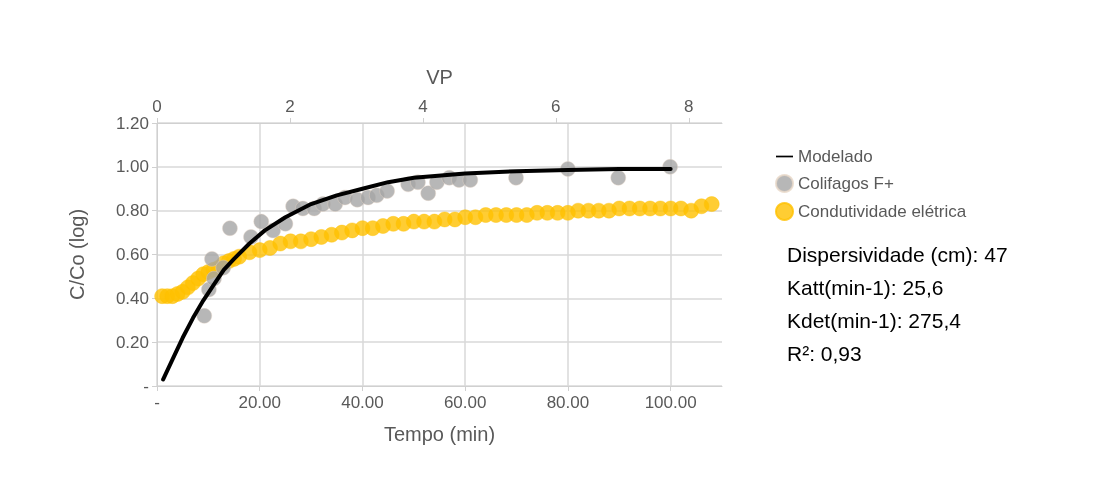 The image size is (1098, 501). Describe the element at coordinates (568, 402) in the screenshot. I see `x-tick-label: 80.00` at that location.